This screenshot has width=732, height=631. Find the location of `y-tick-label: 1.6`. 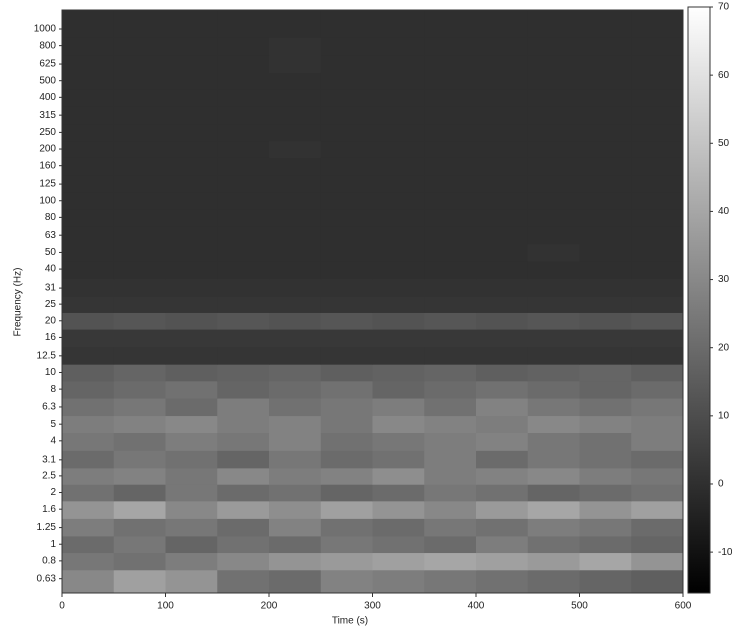

y-tick-label: 1.6 is located at coordinates (49, 509).